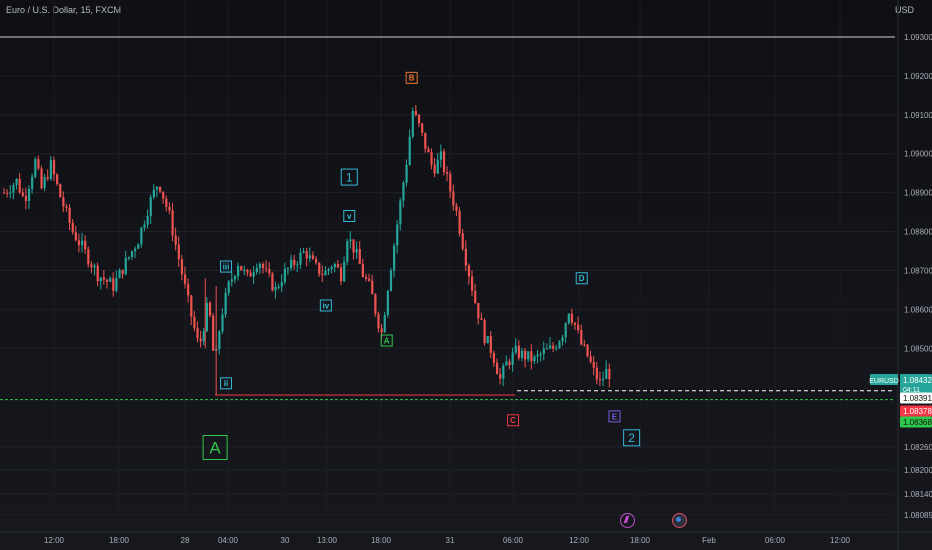 The width and height of the screenshot is (932, 550). What do you see at coordinates (679, 520) in the screenshot?
I see `economic-event-icon` at bounding box center [679, 520].